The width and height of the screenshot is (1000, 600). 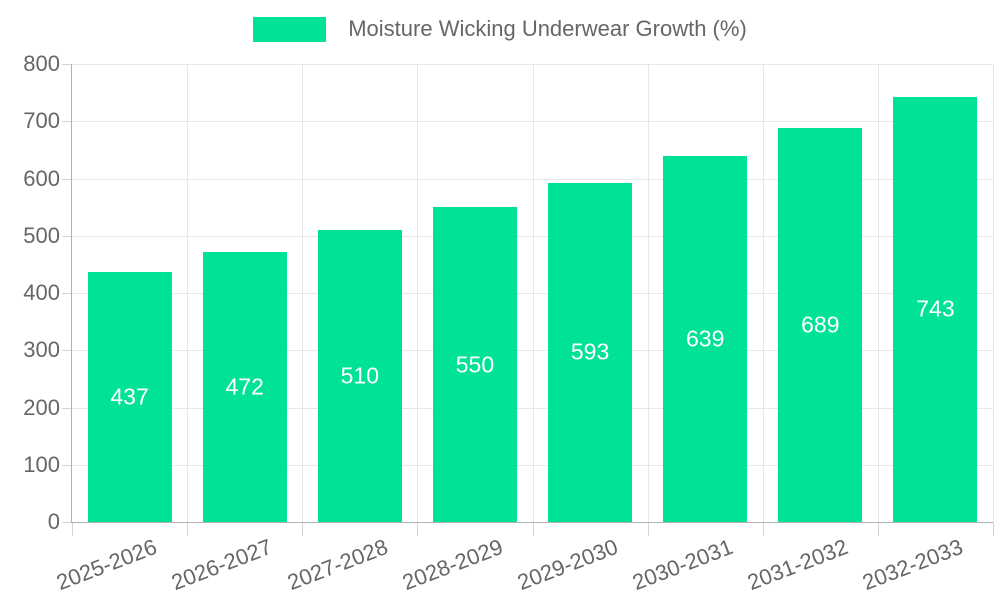 I want to click on bar: 593, so click(x=590, y=352).